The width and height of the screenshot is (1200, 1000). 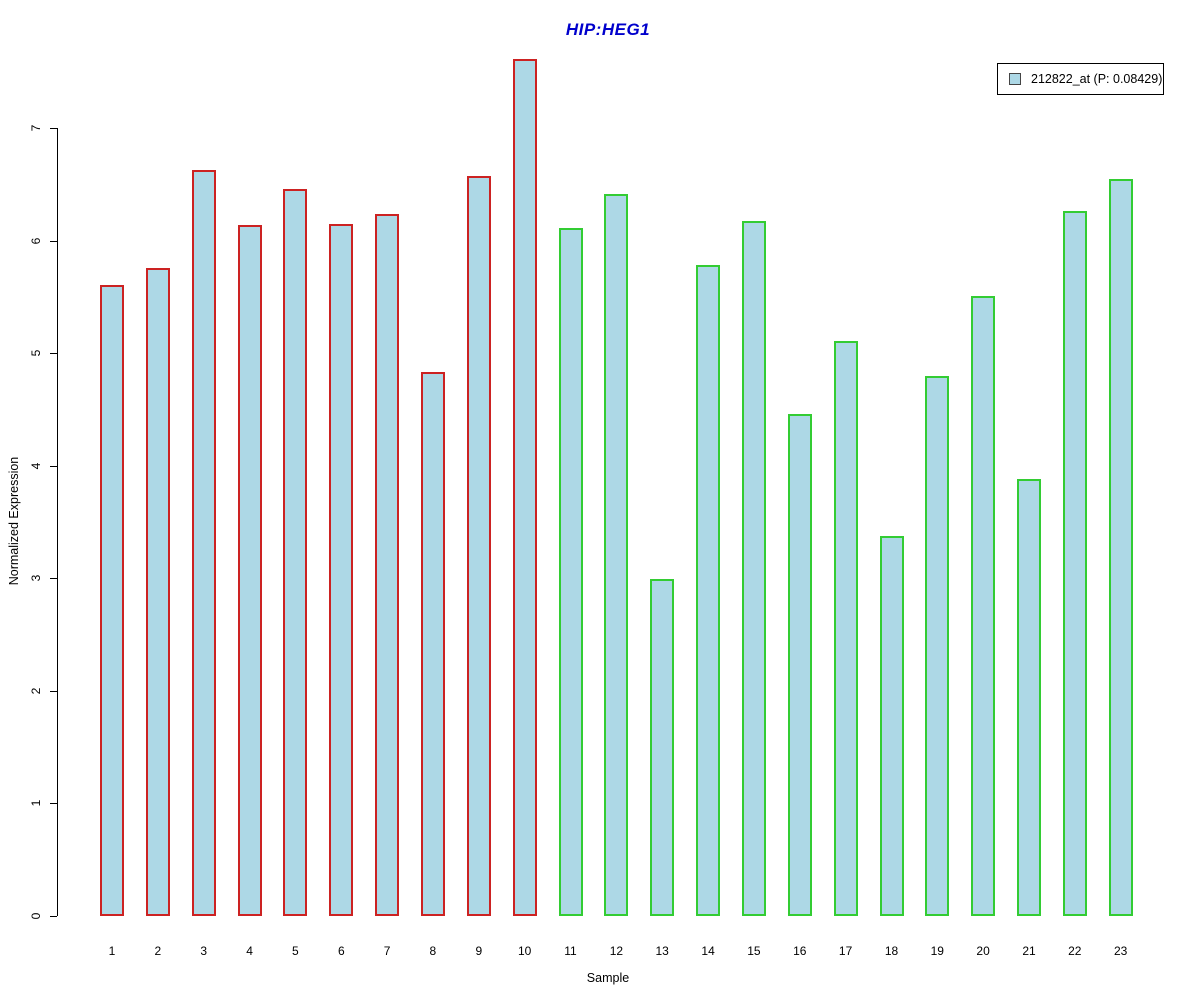 What do you see at coordinates (479, 951) in the screenshot?
I see `x-axis-tick-label: 9` at bounding box center [479, 951].